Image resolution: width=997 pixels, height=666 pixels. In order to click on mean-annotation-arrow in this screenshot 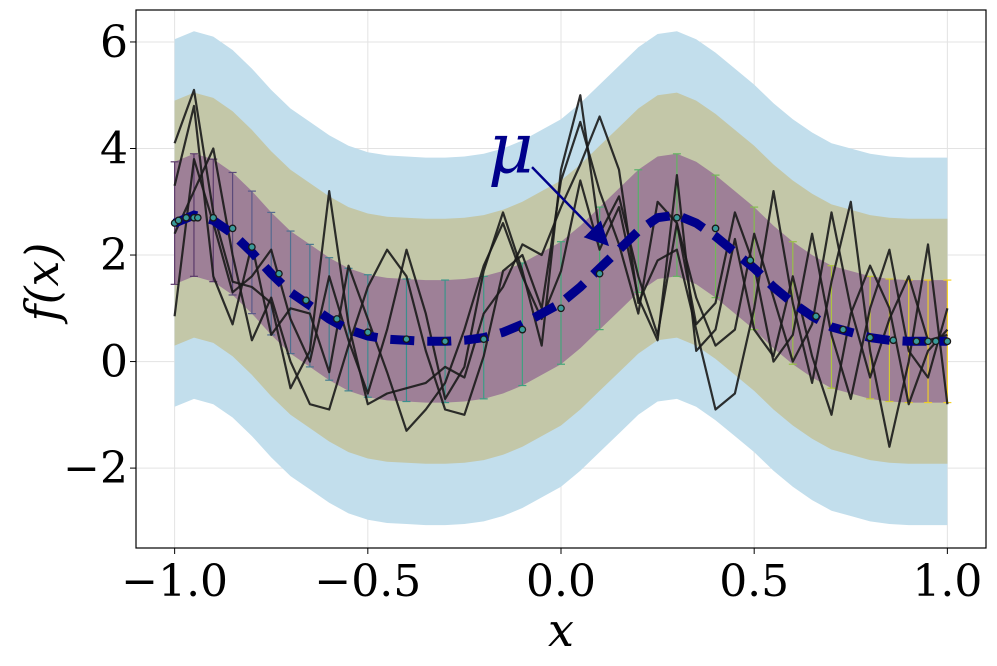, I will do `click(570, 206)`.